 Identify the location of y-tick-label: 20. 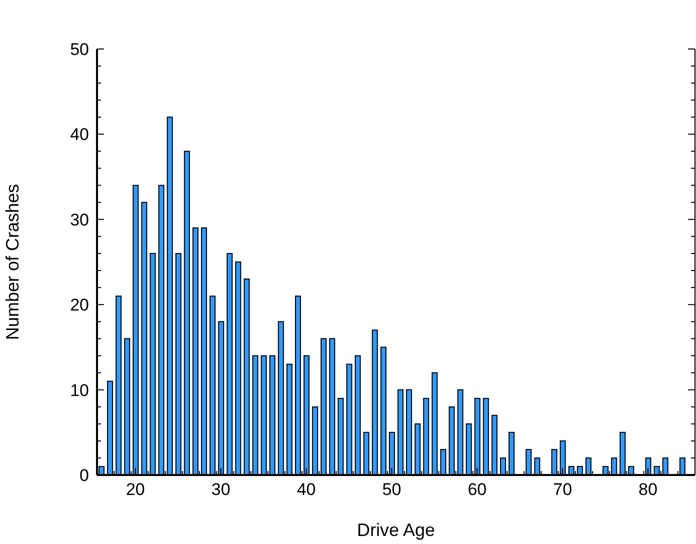
(79, 305).